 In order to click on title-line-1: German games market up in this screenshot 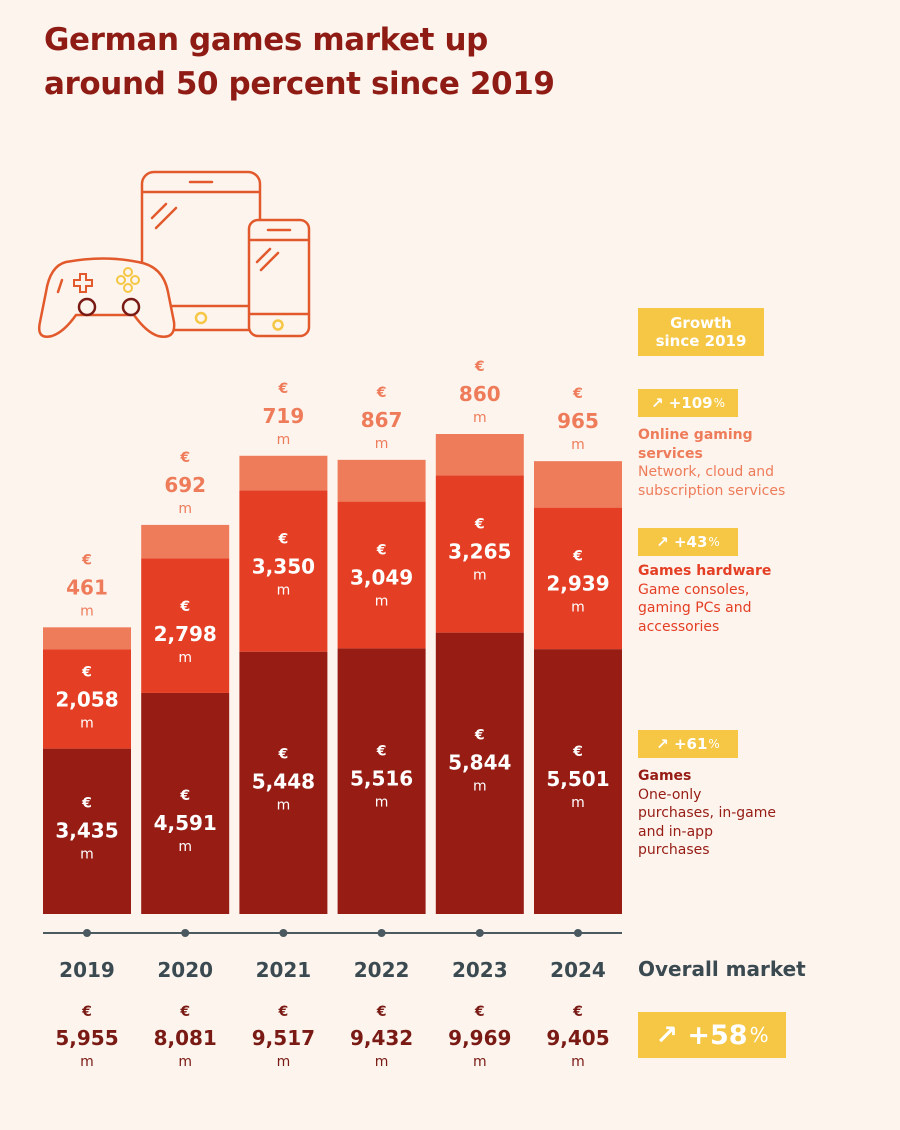, I will do `click(266, 40)`.